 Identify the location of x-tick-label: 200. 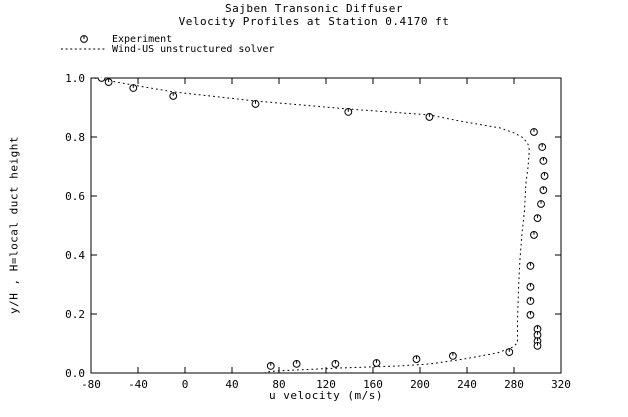
(420, 384).